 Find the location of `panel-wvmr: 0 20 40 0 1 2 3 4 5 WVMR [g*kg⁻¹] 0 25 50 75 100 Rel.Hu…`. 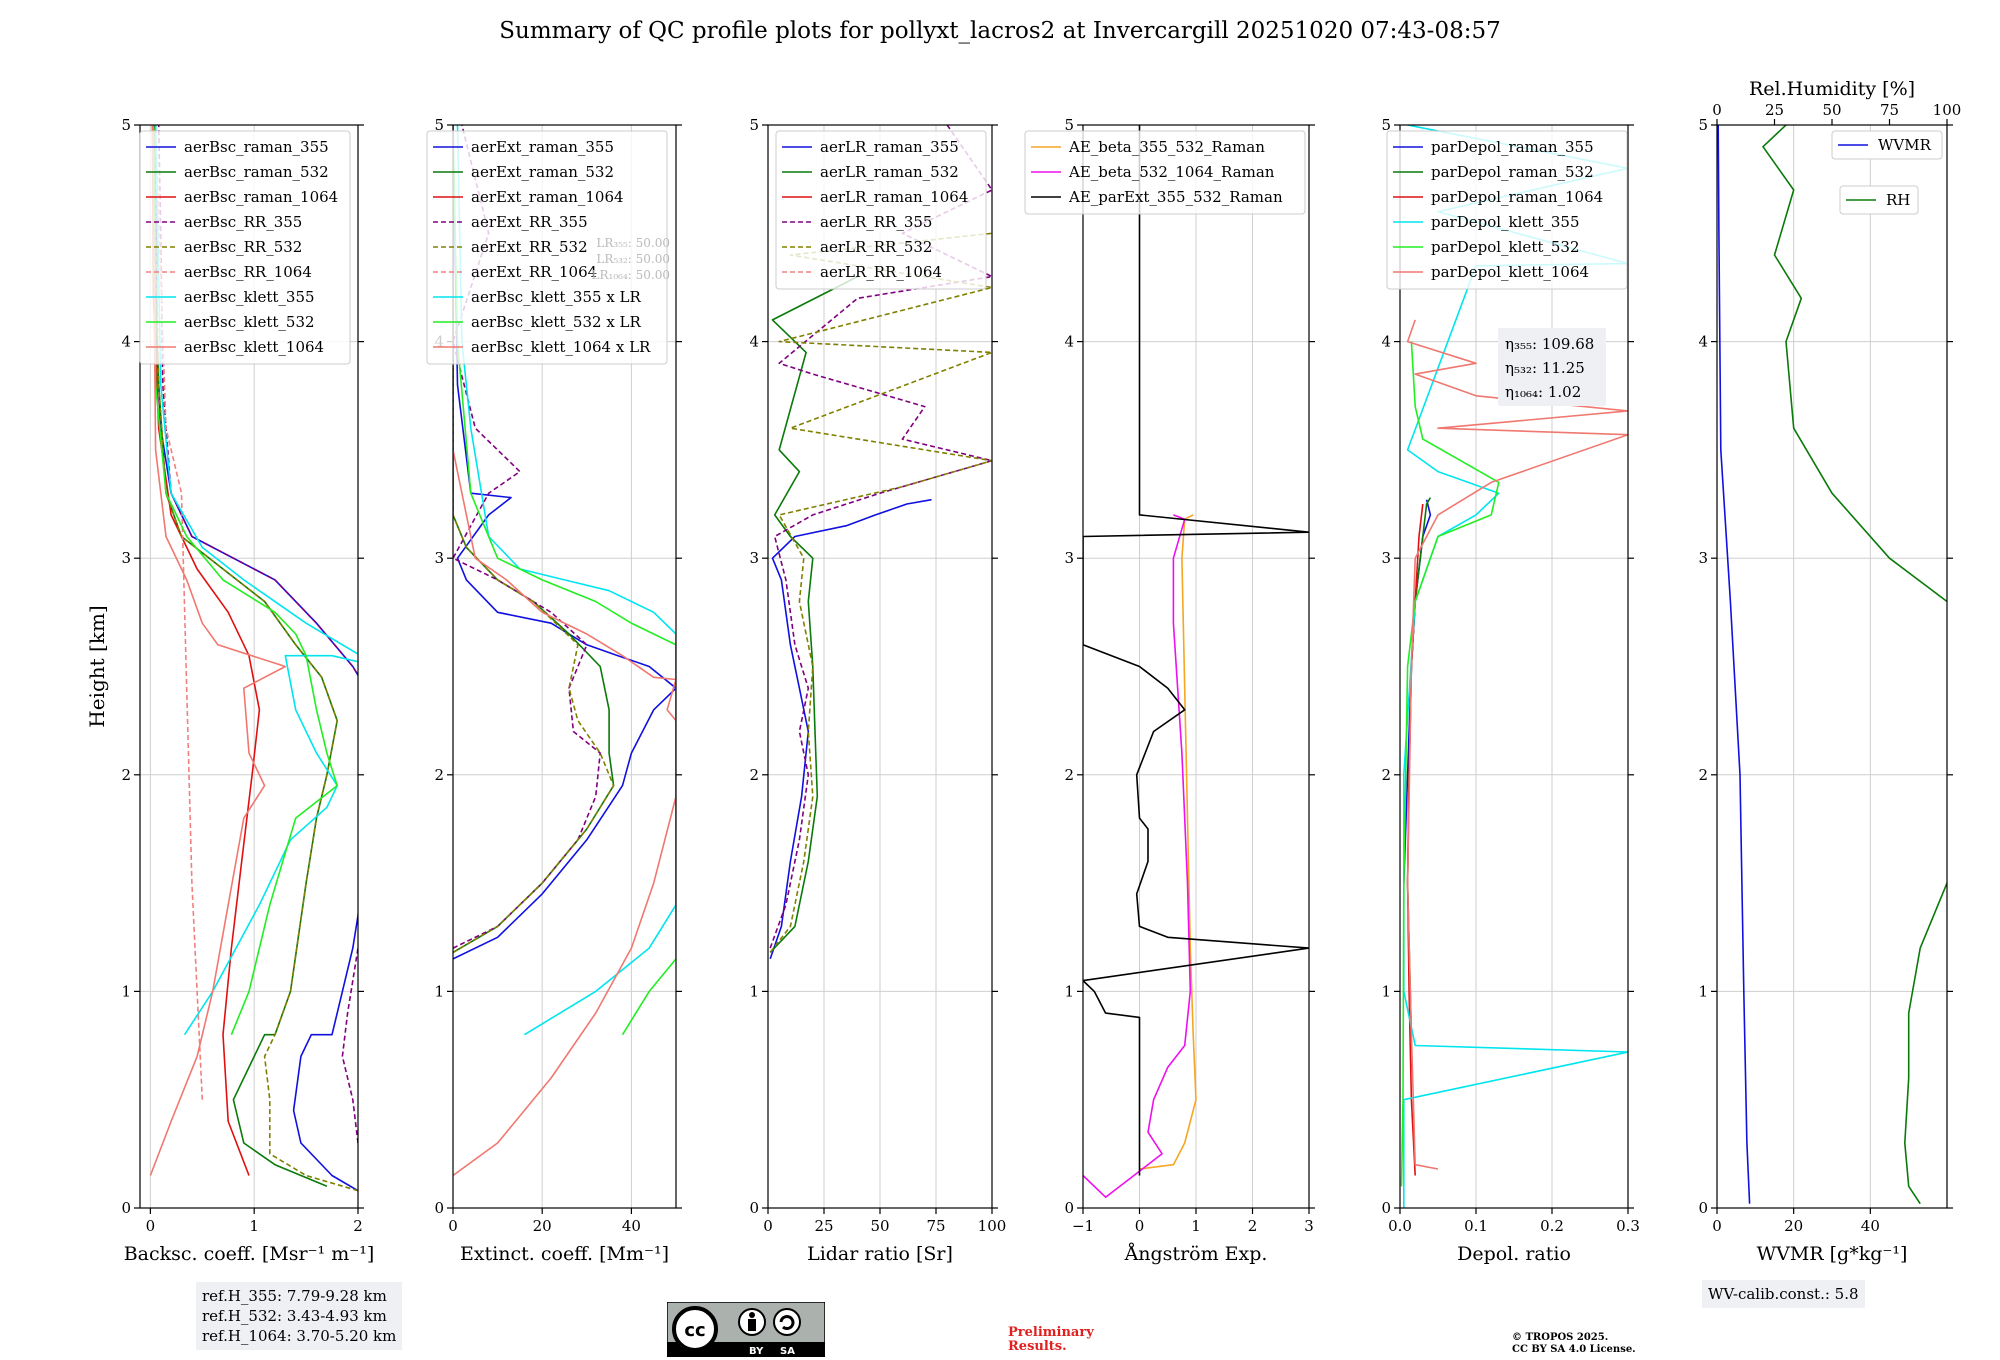

panel-wvmr: 0 20 40 0 1 2 3 4 5 WVMR [g*kg⁻¹] 0 25 50 75 100 Rel.Hu… is located at coordinates (1830, 671).